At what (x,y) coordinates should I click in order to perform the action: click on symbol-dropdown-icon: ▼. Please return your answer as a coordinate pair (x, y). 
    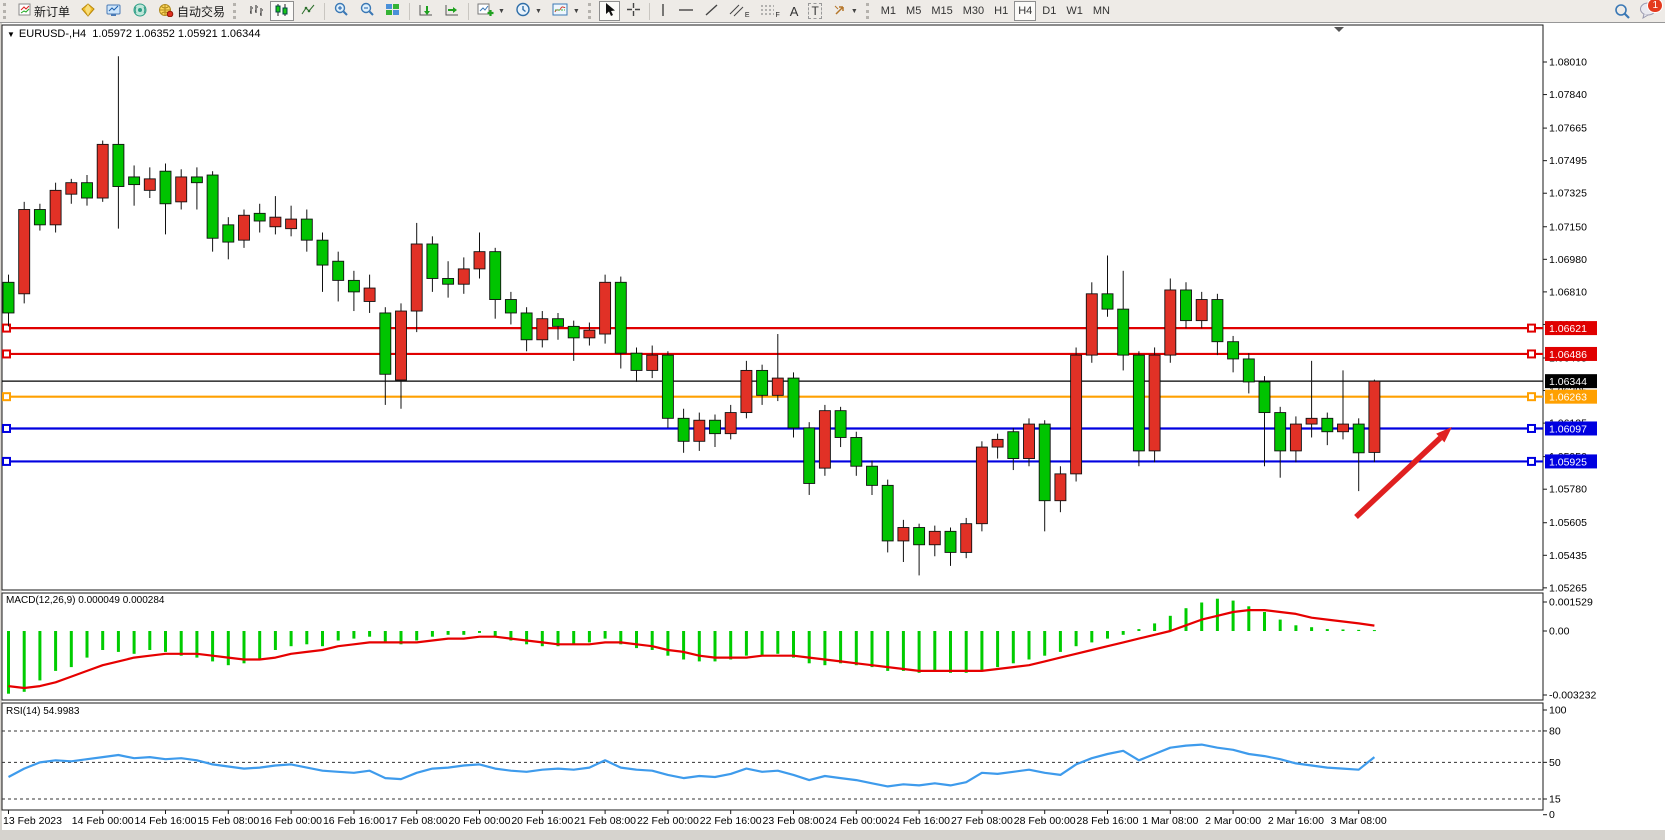
    Looking at the image, I should click on (11, 34).